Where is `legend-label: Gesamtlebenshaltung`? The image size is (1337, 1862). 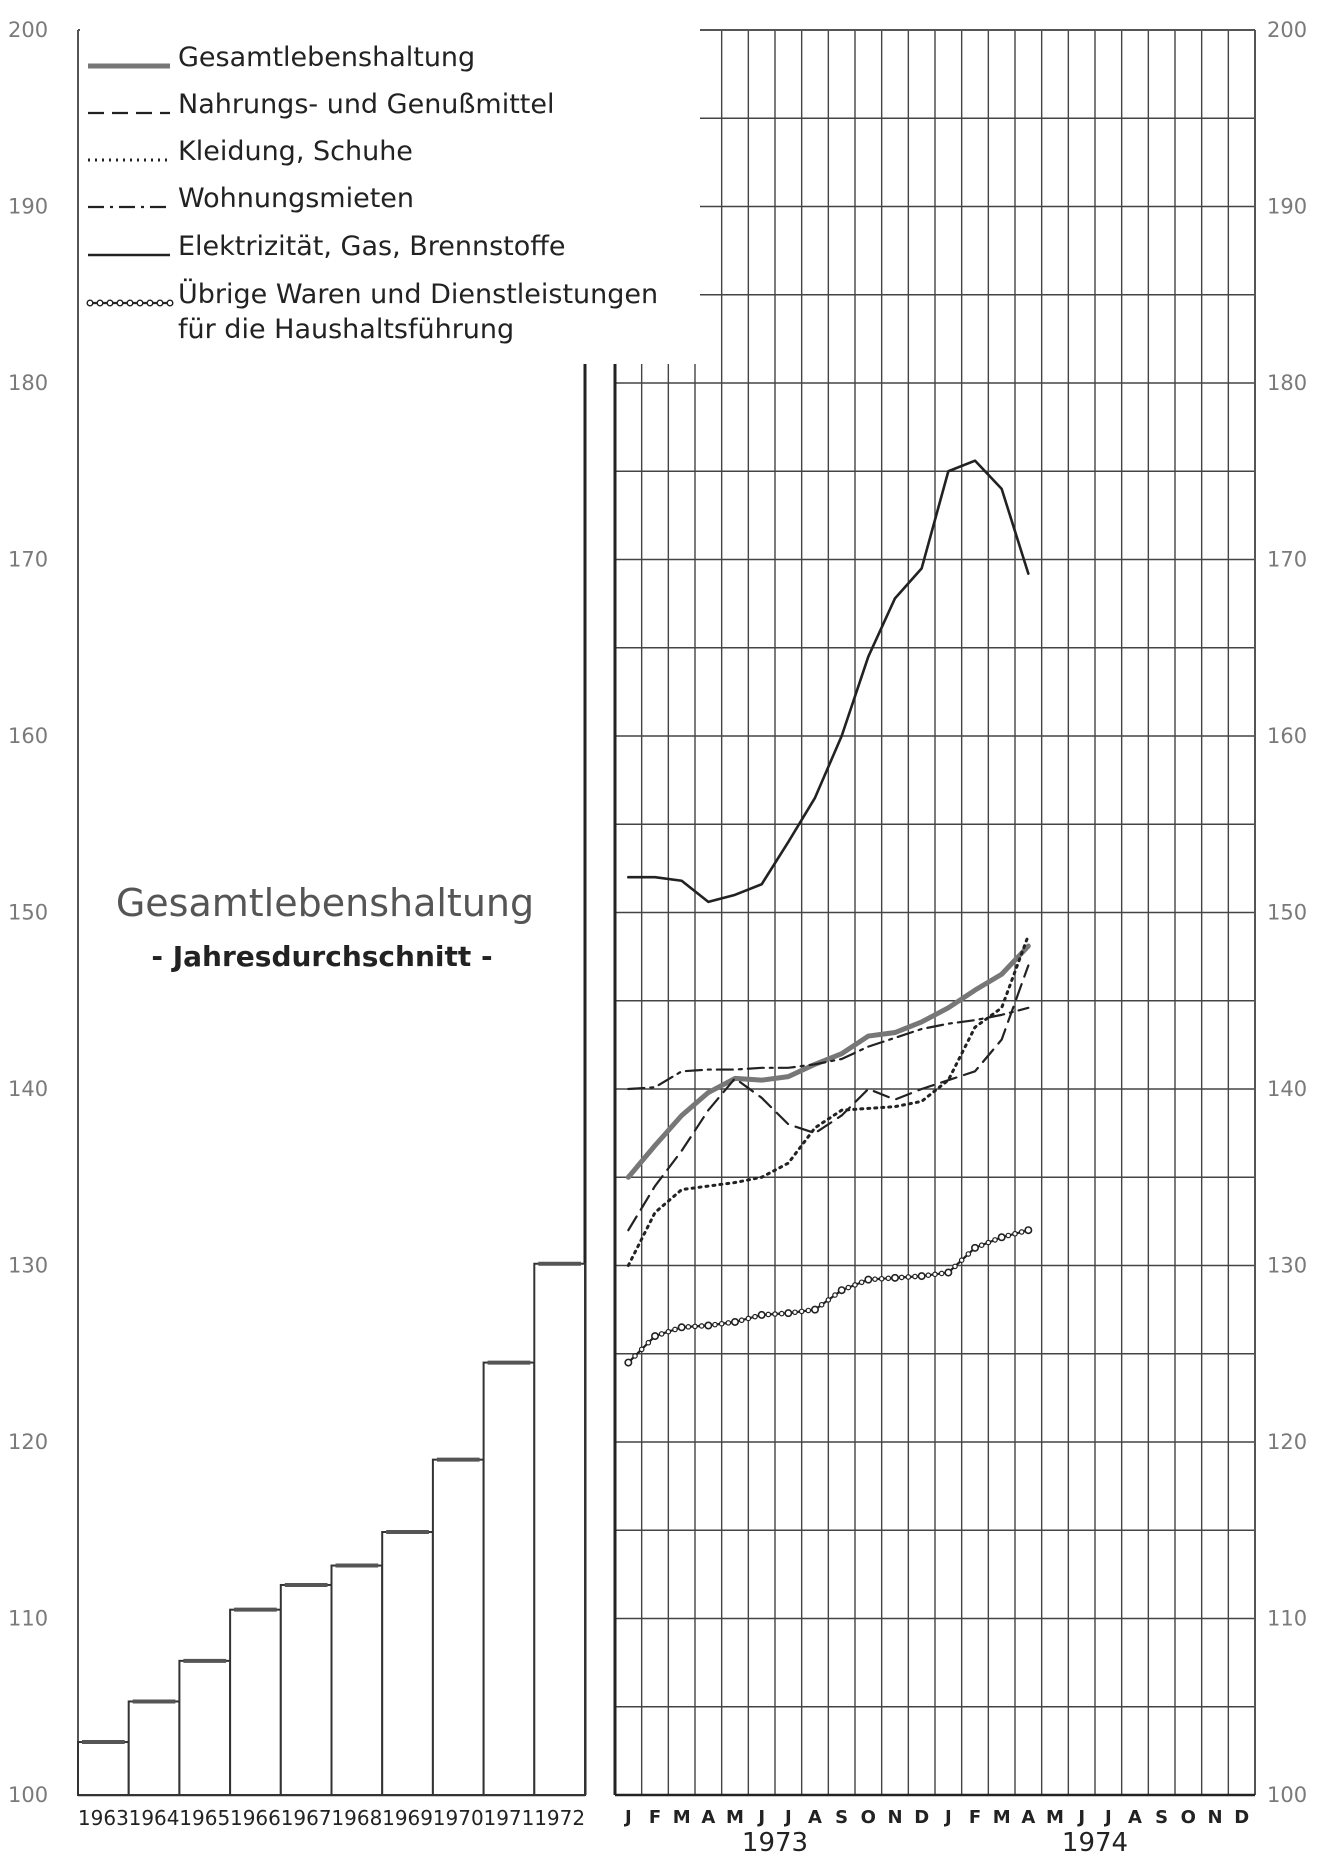
legend-label: Gesamtlebenshaltung is located at coordinates (326, 57).